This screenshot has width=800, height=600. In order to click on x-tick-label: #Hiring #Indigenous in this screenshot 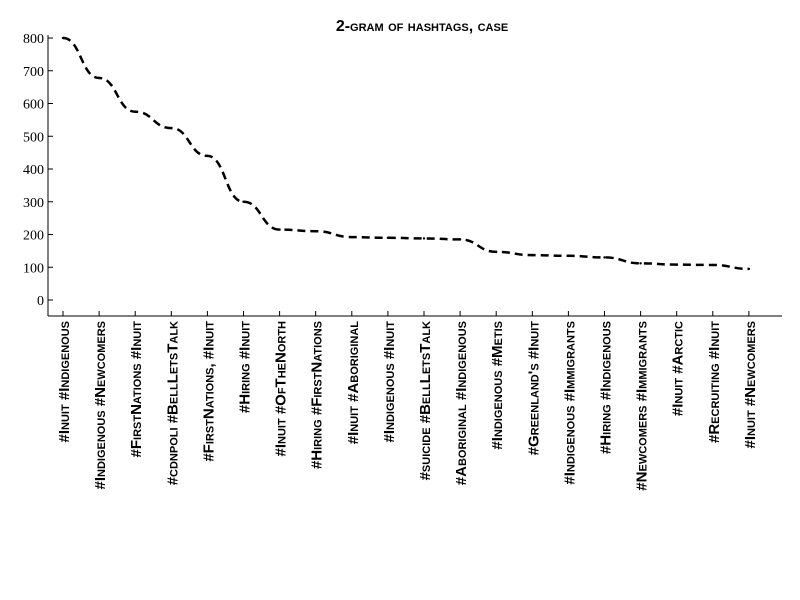, I will do `click(606, 387)`.